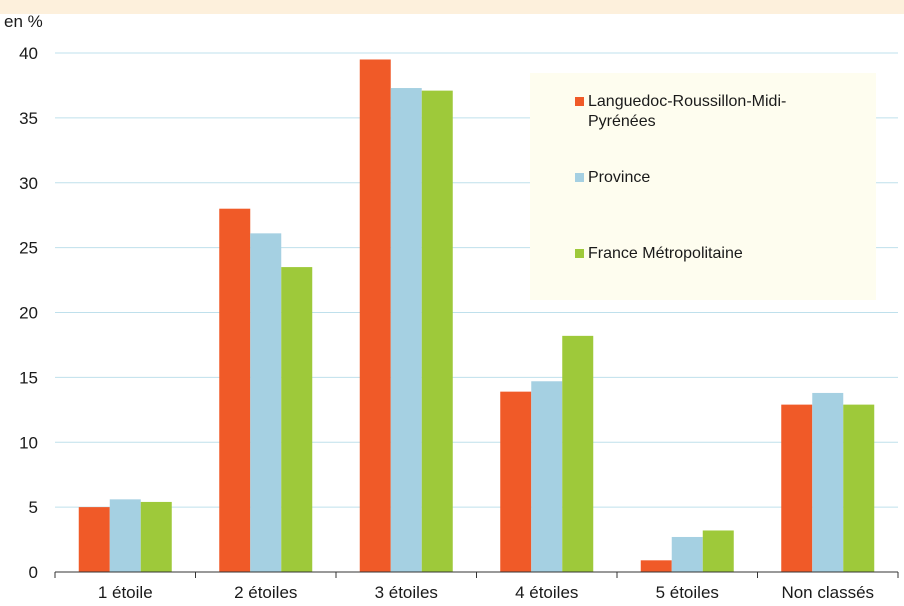  Describe the element at coordinates (687, 592) in the screenshot. I see `x-tick-label: 5 étoiles` at that location.